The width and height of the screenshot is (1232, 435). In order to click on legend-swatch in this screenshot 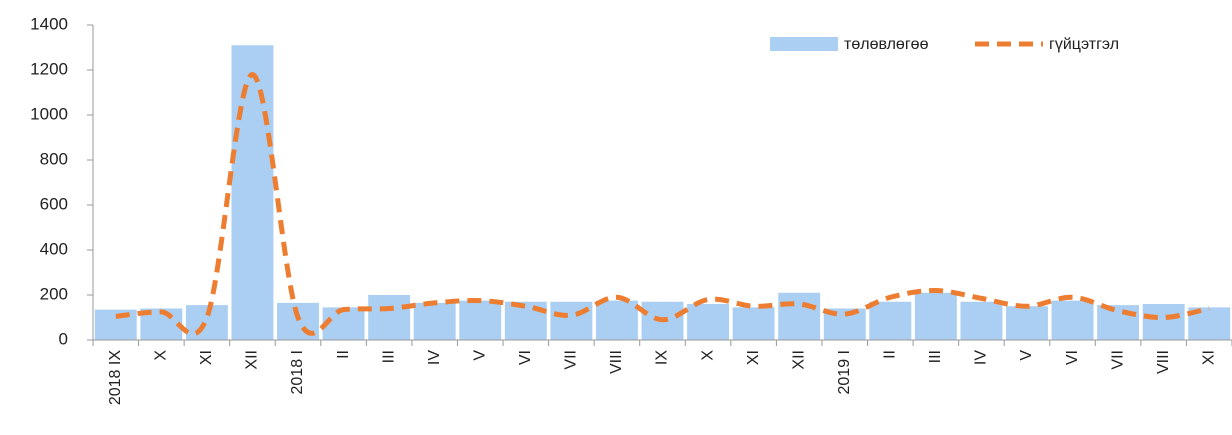, I will do `click(804, 44)`.